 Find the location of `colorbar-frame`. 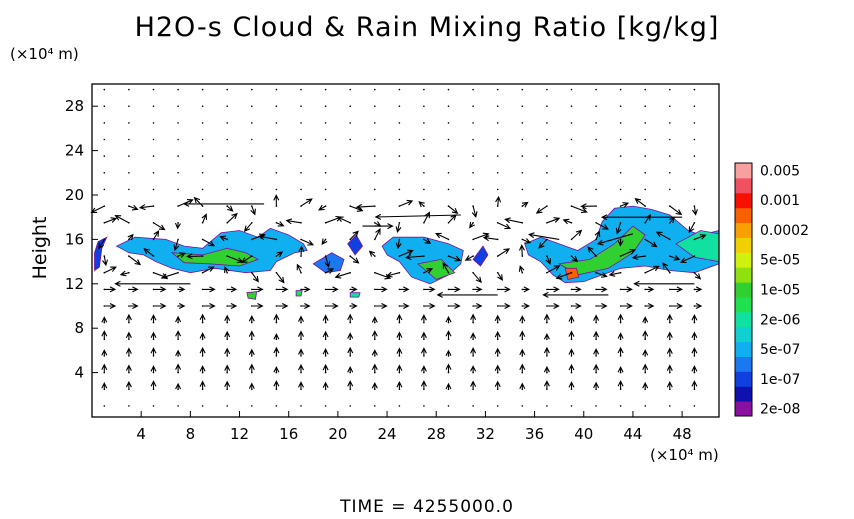

colorbar-frame is located at coordinates (743, 289).